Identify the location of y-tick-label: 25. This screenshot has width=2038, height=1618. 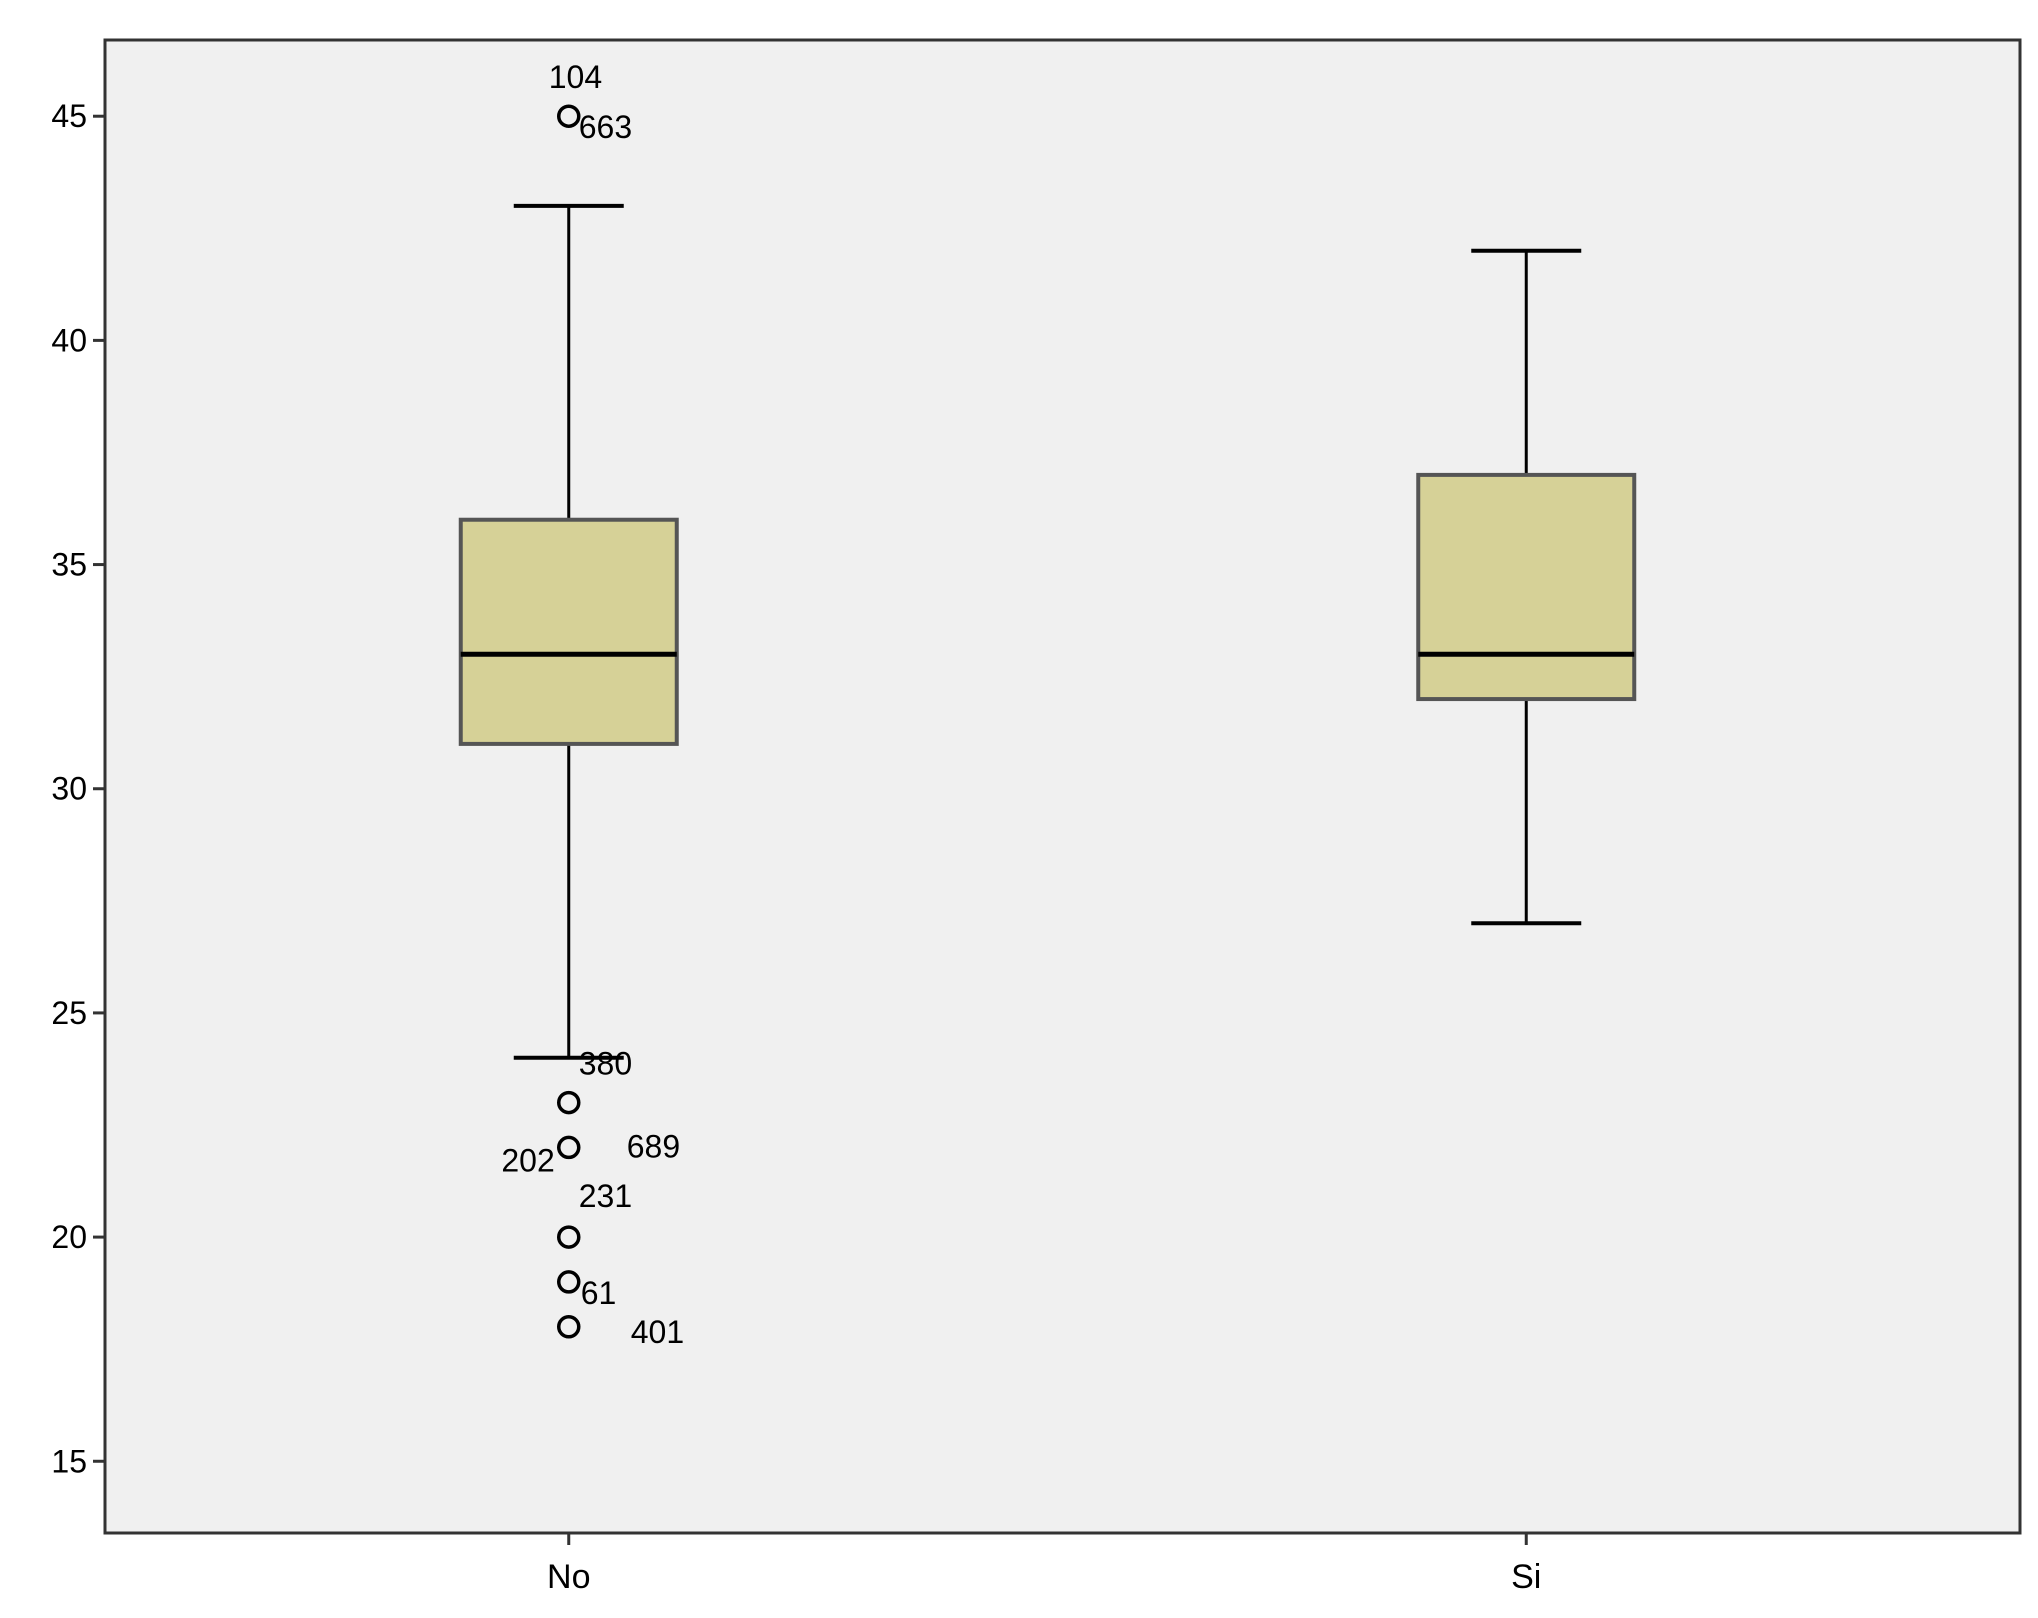
(69, 1013).